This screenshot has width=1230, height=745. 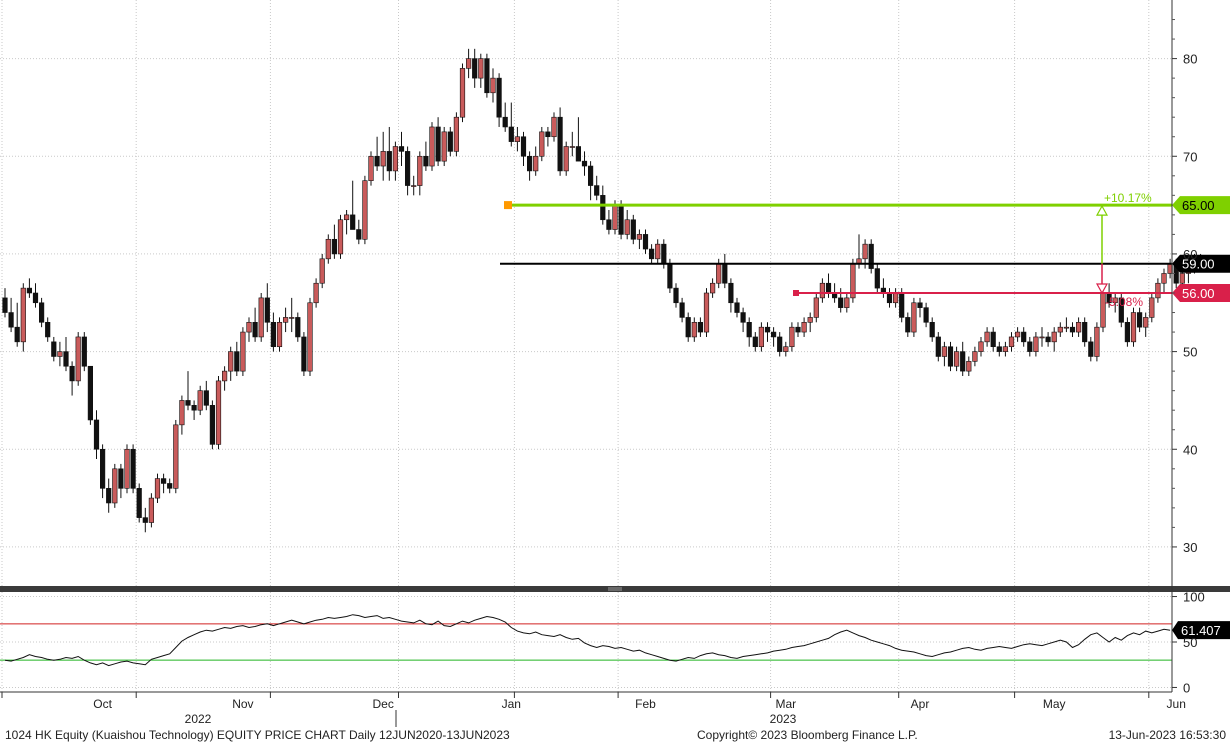 I want to click on upside-arrow-head, so click(x=1102, y=210).